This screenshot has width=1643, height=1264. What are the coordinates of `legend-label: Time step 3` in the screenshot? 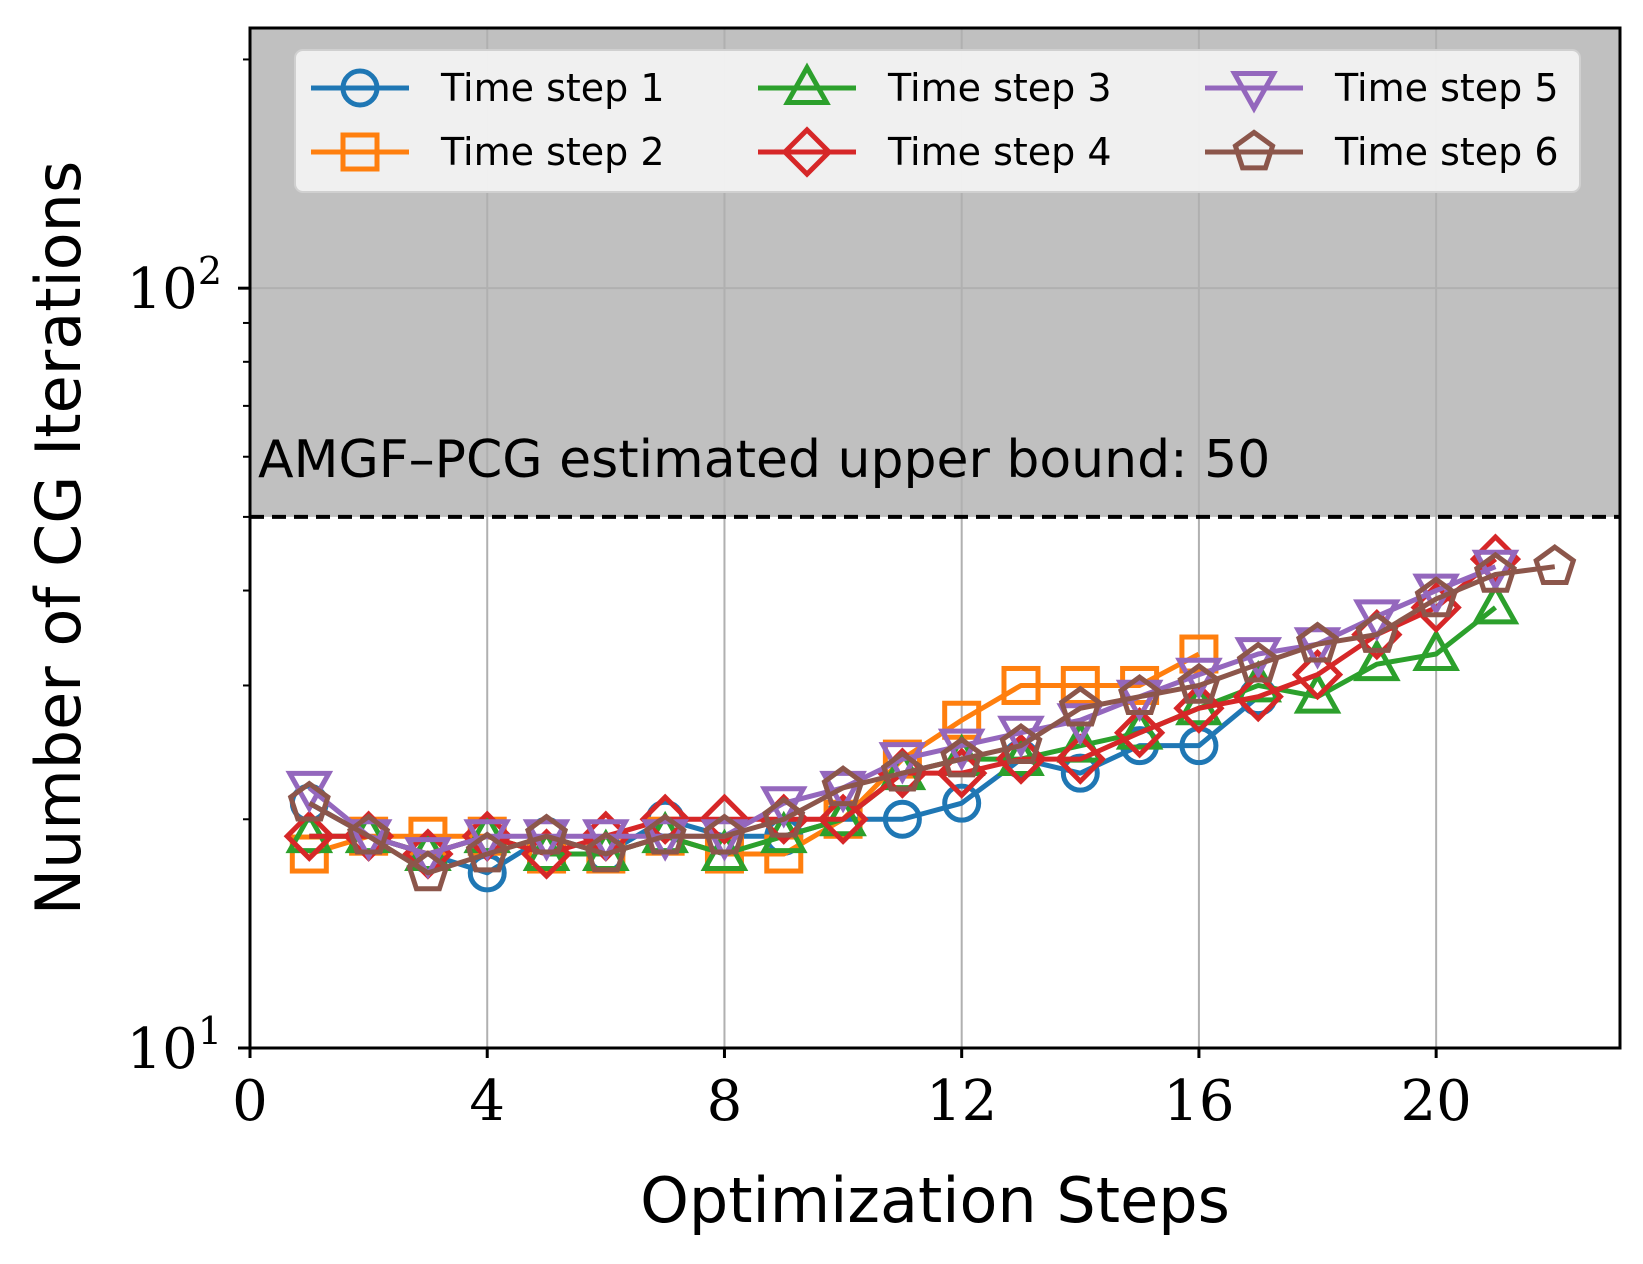 It's located at (999, 88).